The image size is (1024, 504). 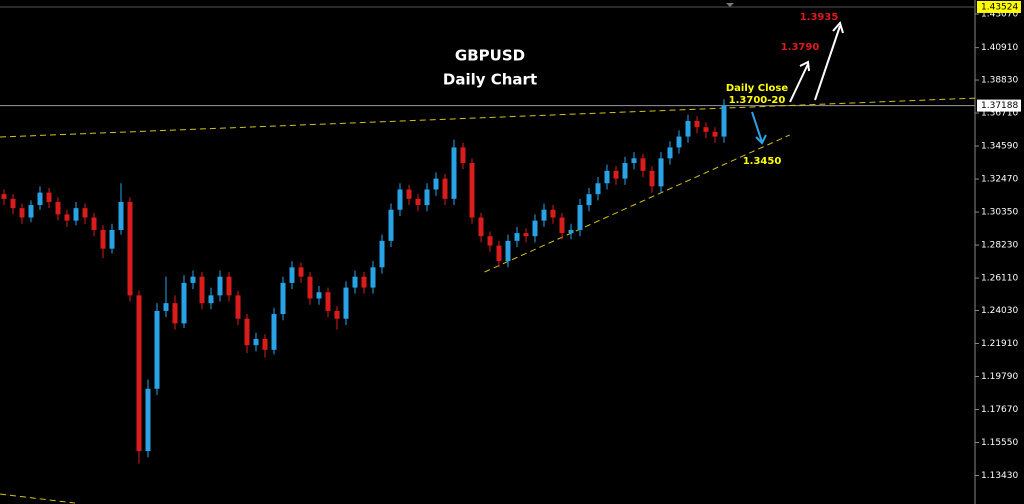 What do you see at coordinates (999, 443) in the screenshot?
I see `y-tick-label: 1.15550` at bounding box center [999, 443].